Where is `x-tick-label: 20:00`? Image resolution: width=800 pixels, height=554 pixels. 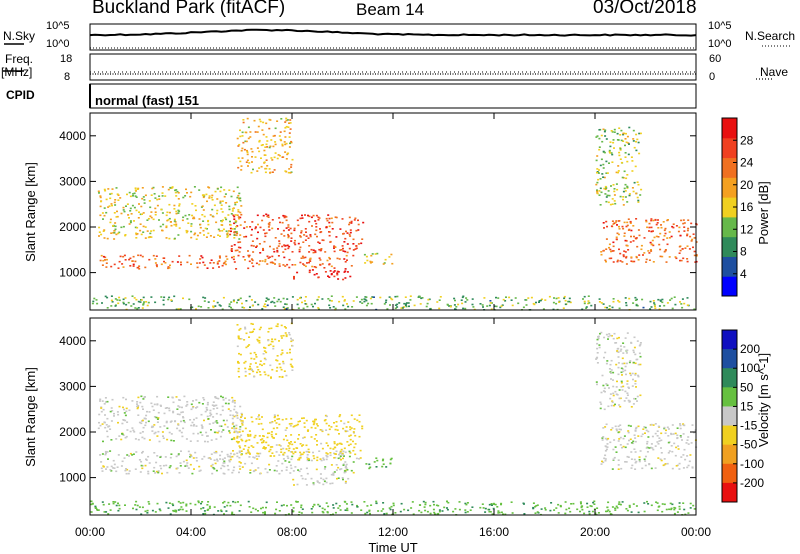 x-tick-label: 20:00 is located at coordinates (595, 532).